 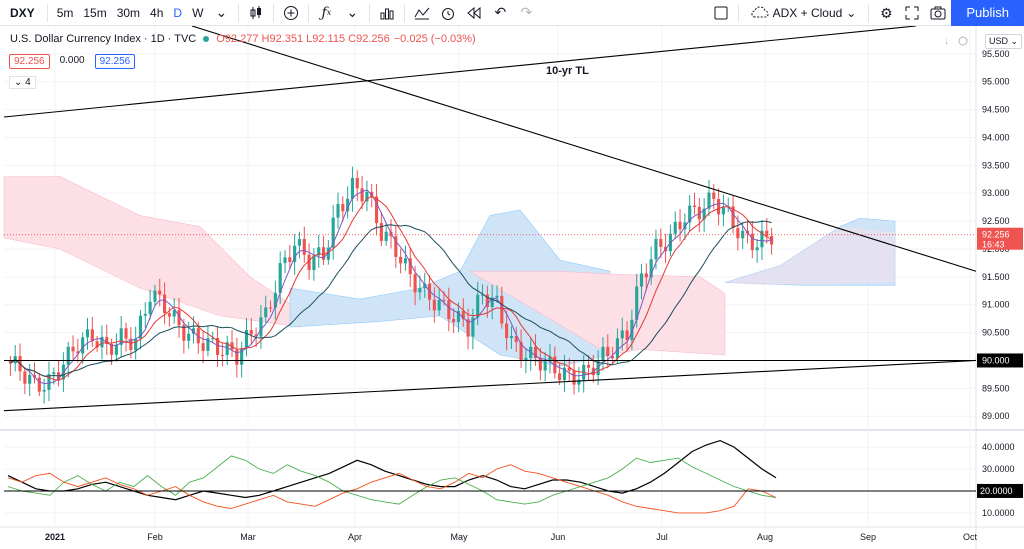 What do you see at coordinates (998, 447) in the screenshot?
I see `adx-tick-label: 40.0000` at bounding box center [998, 447].